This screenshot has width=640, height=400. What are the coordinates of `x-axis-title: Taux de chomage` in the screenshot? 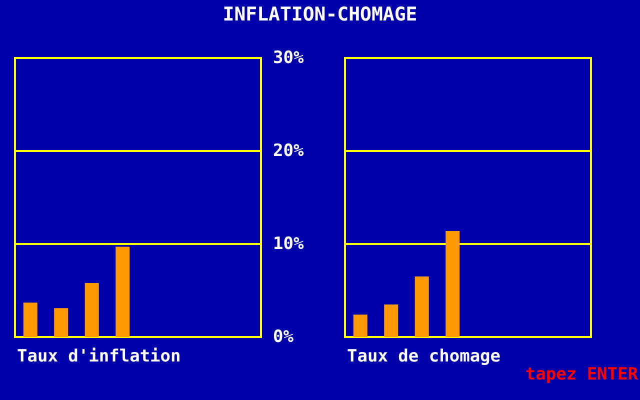 It's located at (424, 356).